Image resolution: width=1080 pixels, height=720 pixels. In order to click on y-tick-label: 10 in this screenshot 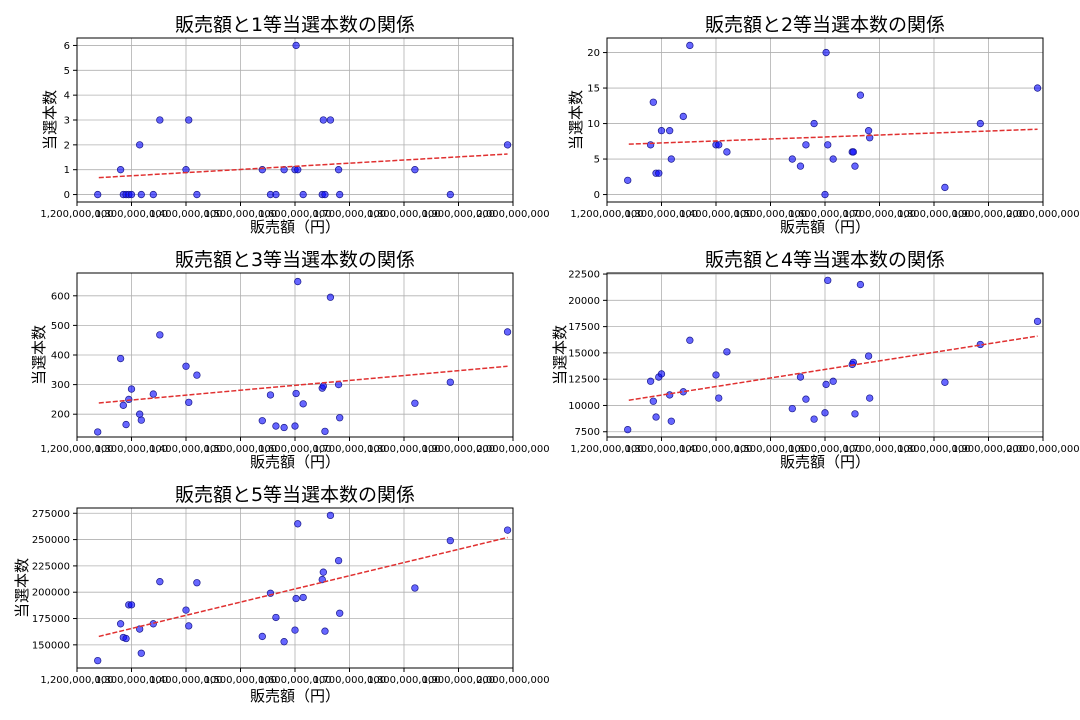, I will do `click(593, 124)`.